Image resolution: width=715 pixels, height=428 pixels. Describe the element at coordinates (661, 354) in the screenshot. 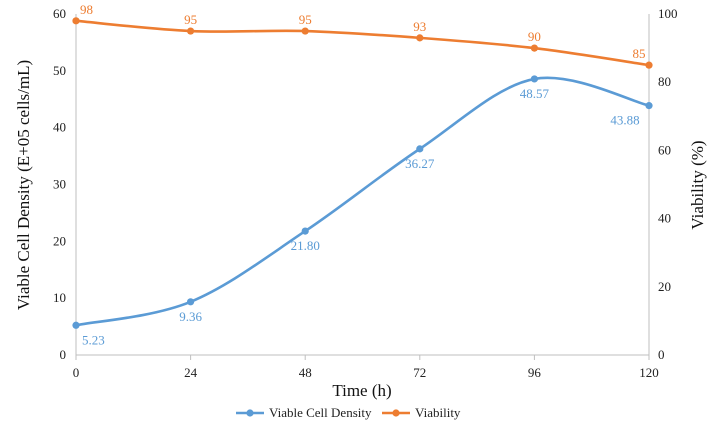

I see `y-right-tick-label: 0` at that location.